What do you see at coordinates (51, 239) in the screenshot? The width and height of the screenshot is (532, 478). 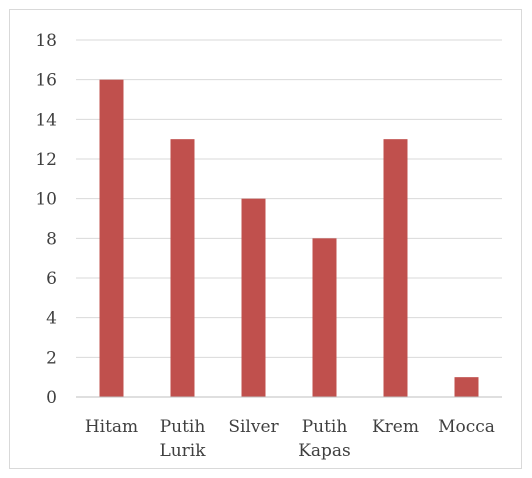 I see `y-tick-label: 8` at bounding box center [51, 239].